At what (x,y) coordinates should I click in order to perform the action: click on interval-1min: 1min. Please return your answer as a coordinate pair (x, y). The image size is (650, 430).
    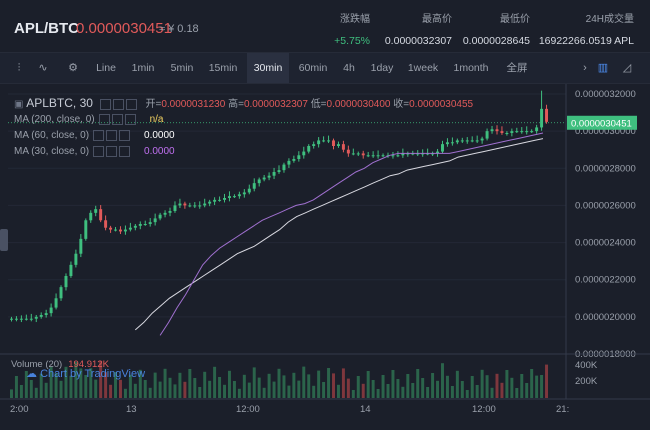
    Looking at the image, I should click on (143, 68).